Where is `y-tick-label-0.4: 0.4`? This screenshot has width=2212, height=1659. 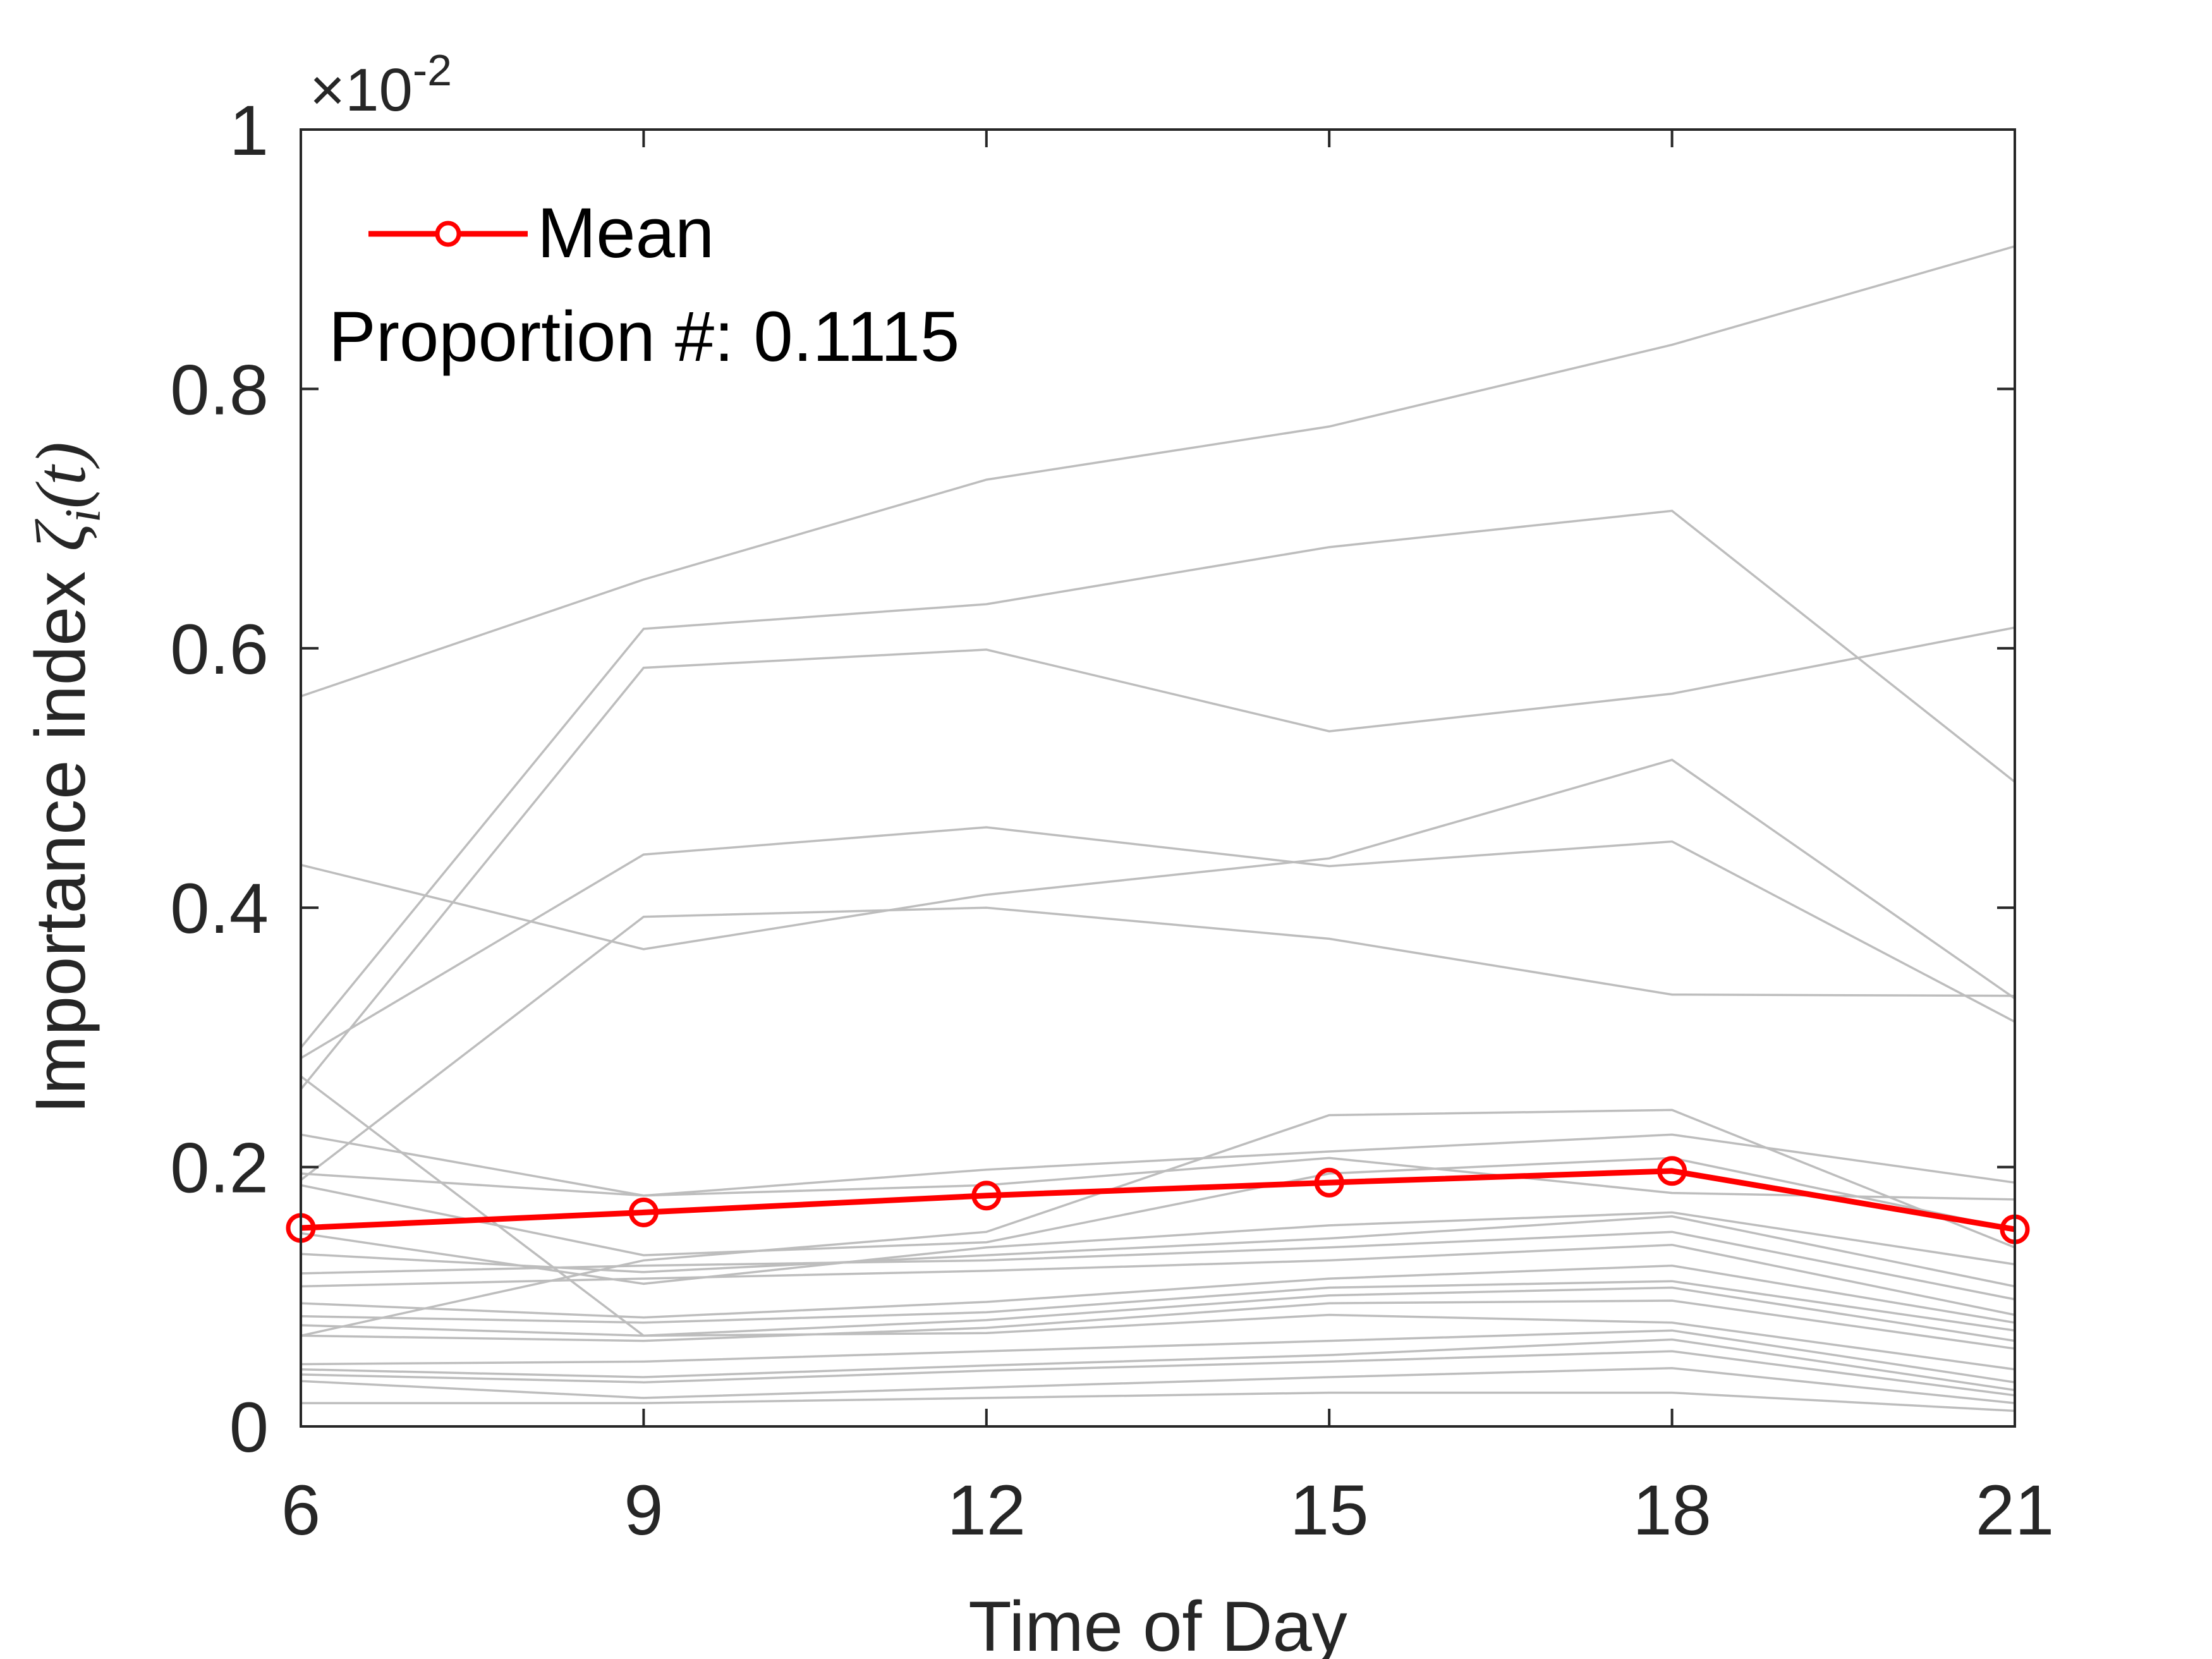 y-tick-label-0.4: 0.4 is located at coordinates (219, 908).